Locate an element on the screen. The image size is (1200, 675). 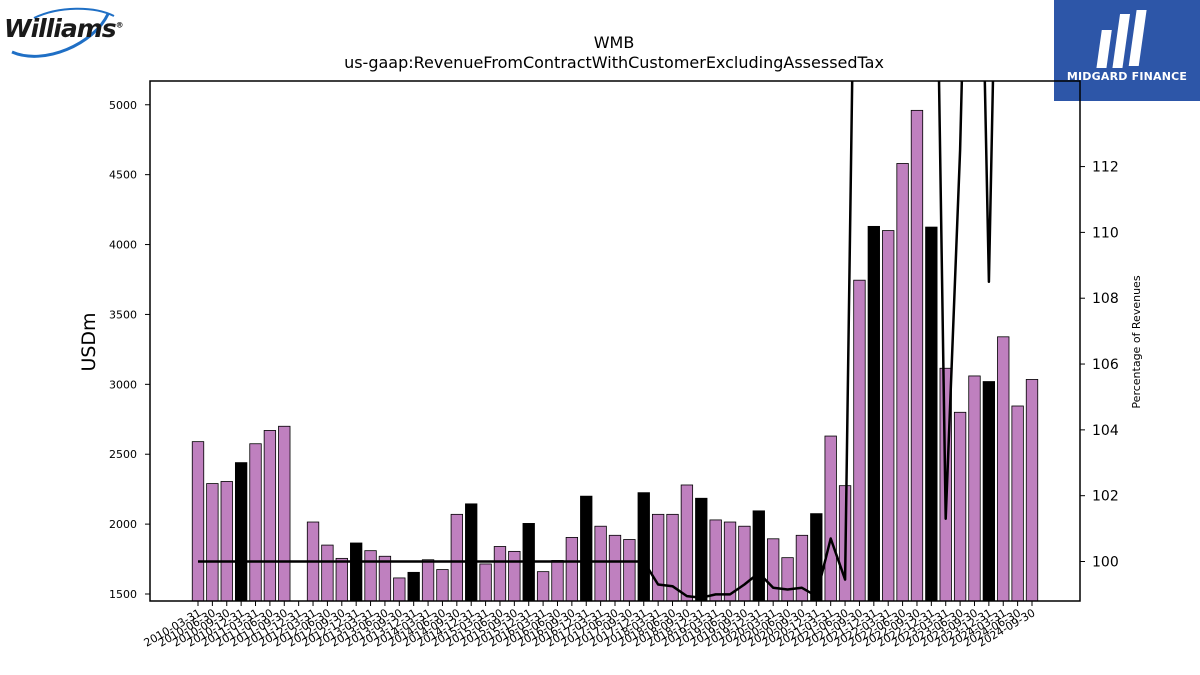
williams-wordmark: Williams® is located at coordinates (64, 28).